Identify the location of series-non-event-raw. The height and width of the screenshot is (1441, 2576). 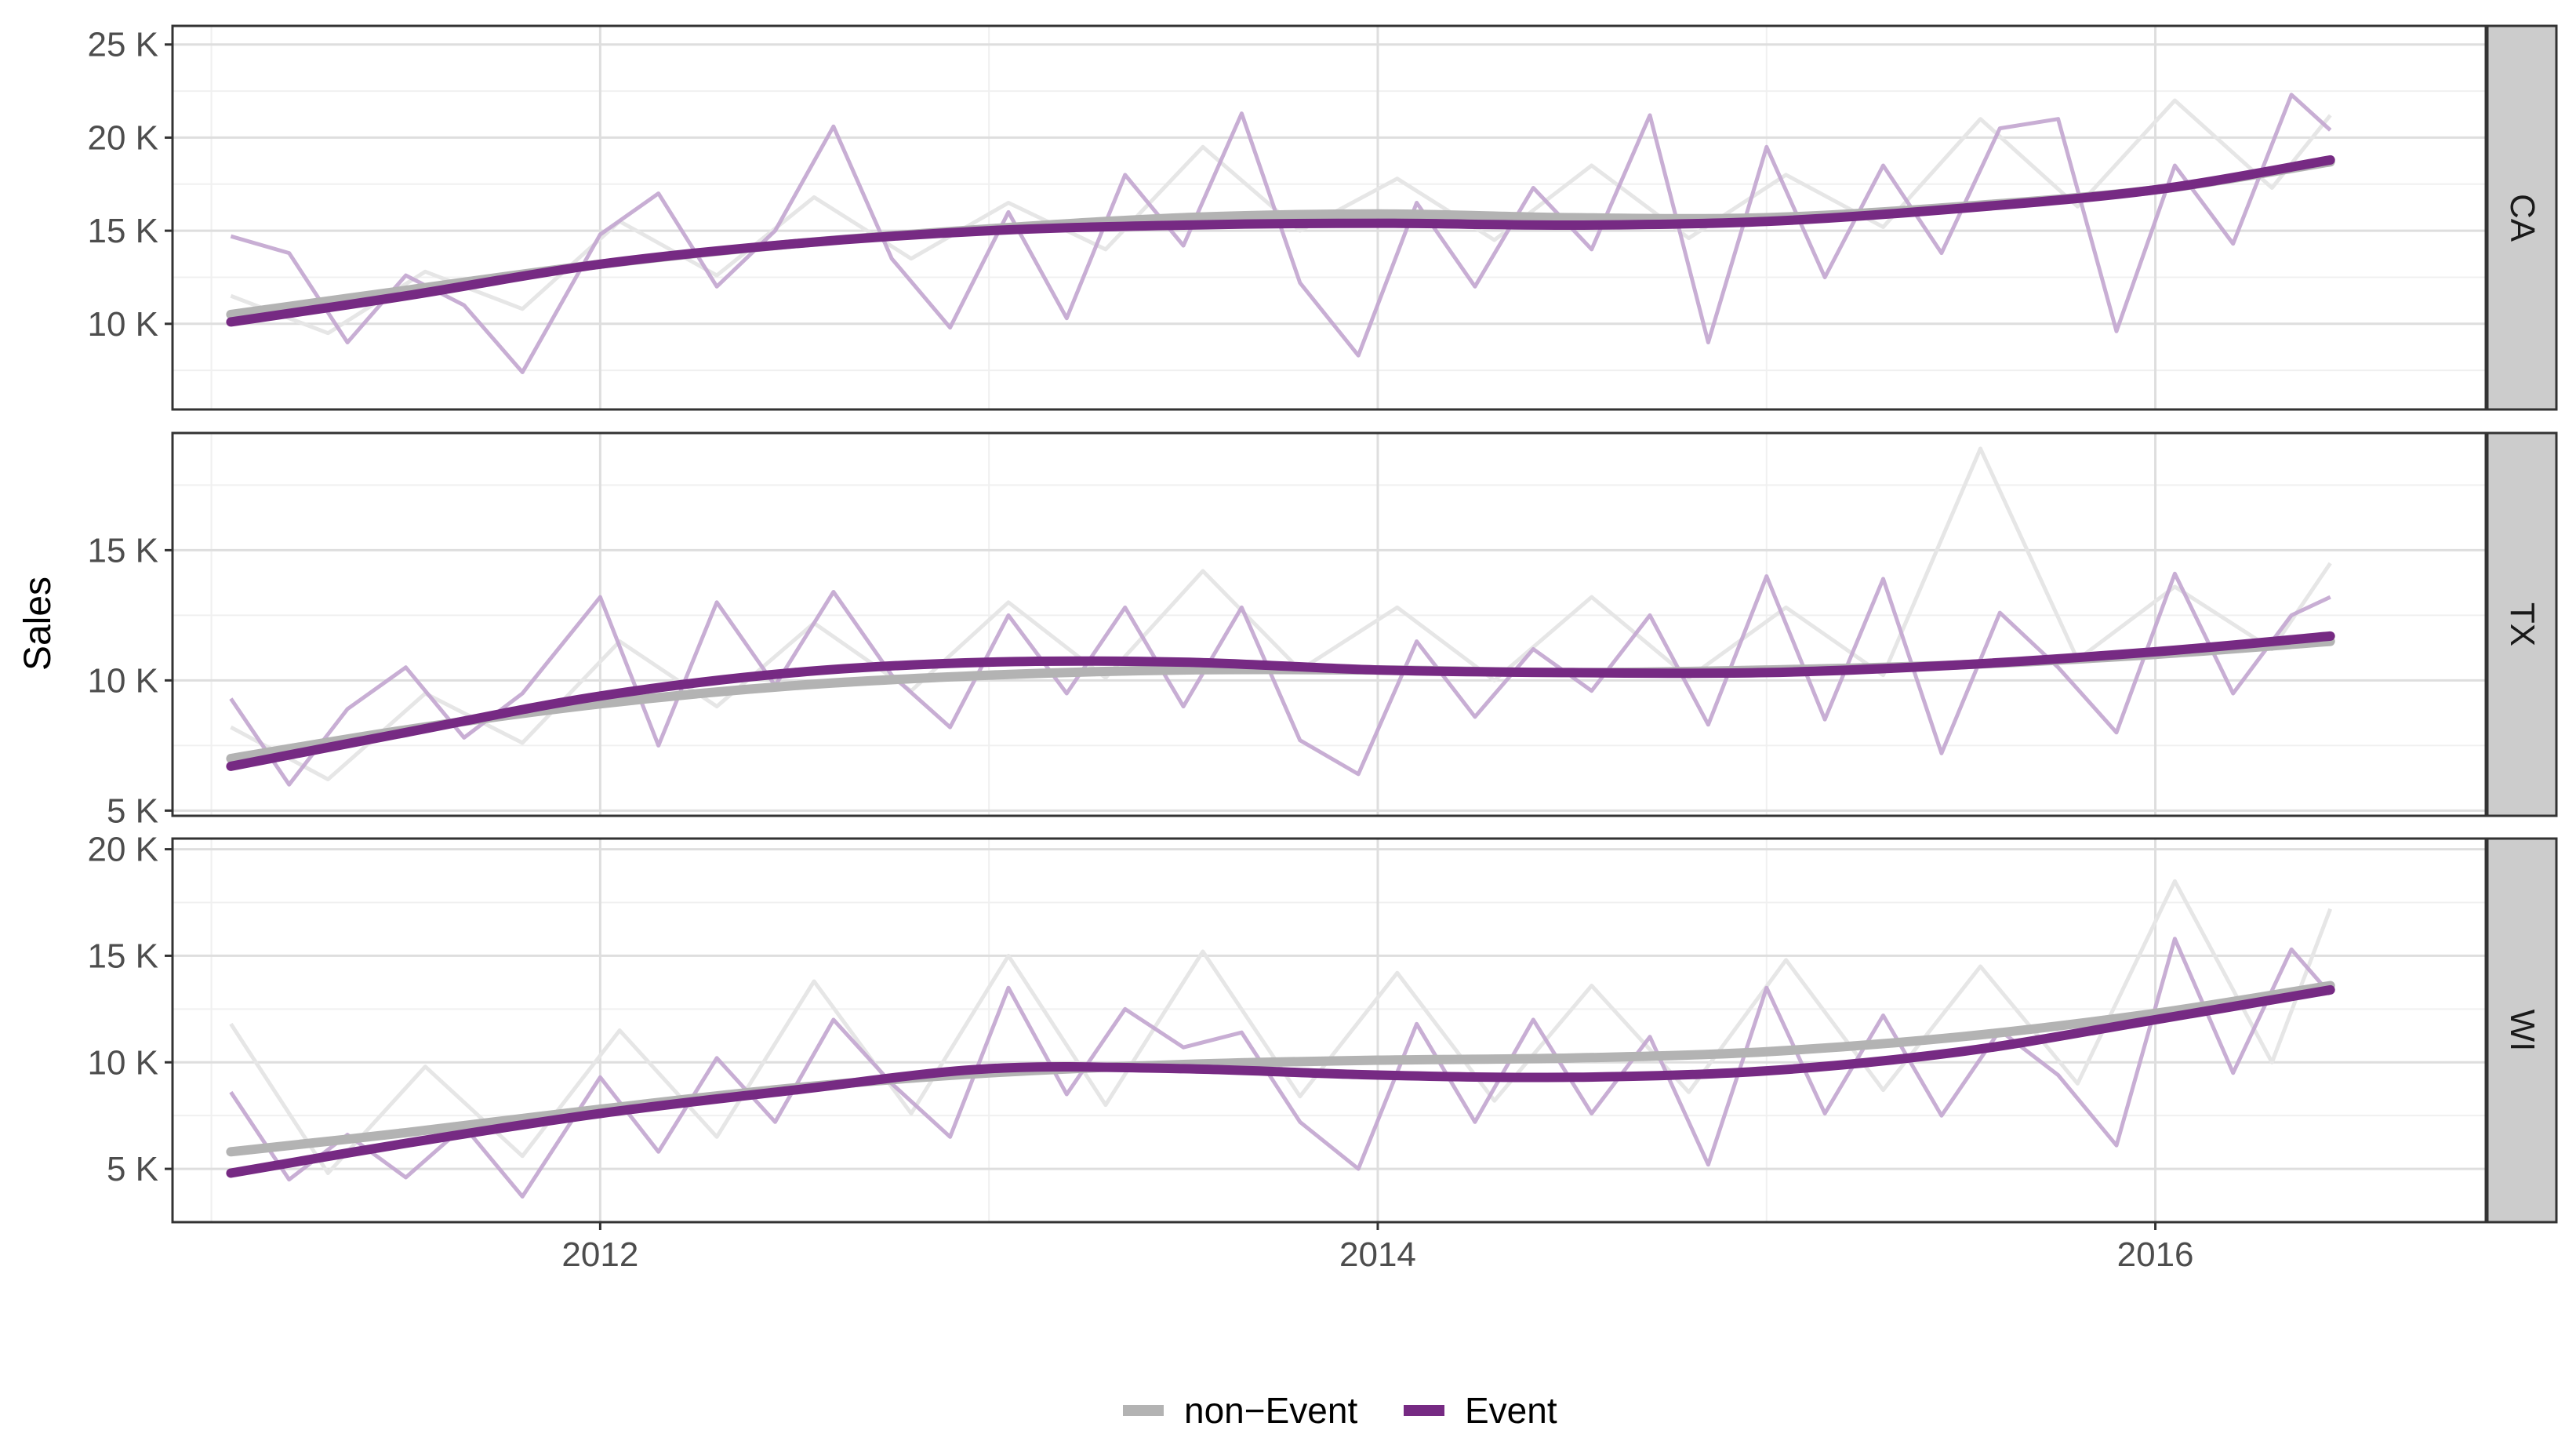
(1281, 217).